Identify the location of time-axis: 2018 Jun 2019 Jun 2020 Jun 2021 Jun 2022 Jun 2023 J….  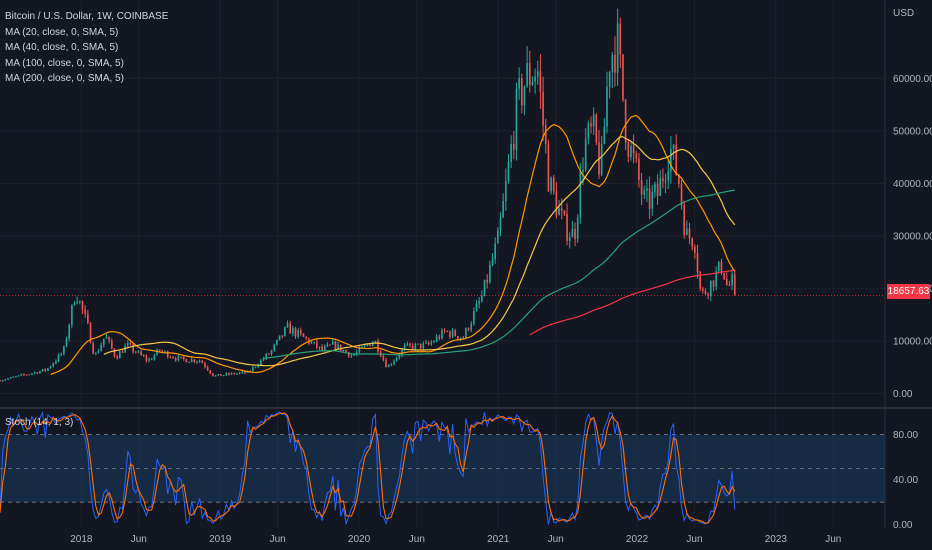
(455, 539).